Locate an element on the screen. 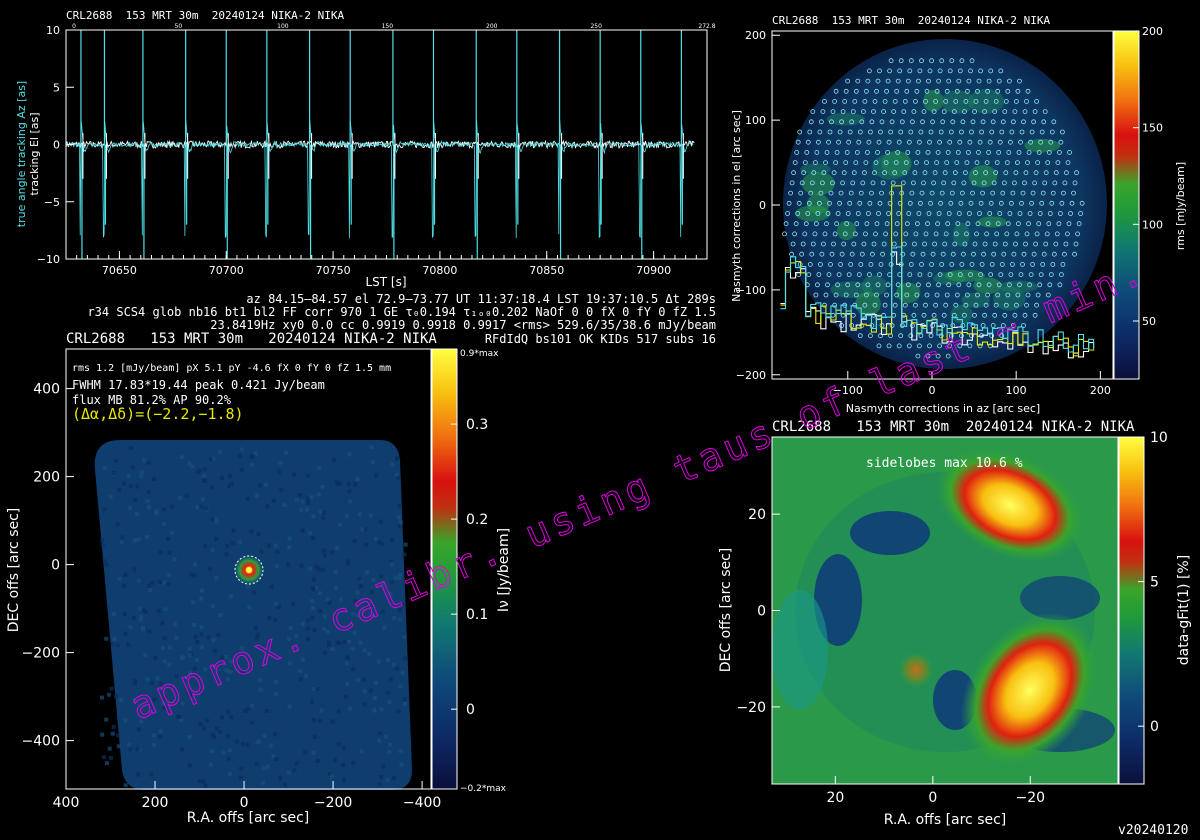 The width and height of the screenshot is (1200, 840). tracking-top-tick-label: 250 is located at coordinates (596, 26).